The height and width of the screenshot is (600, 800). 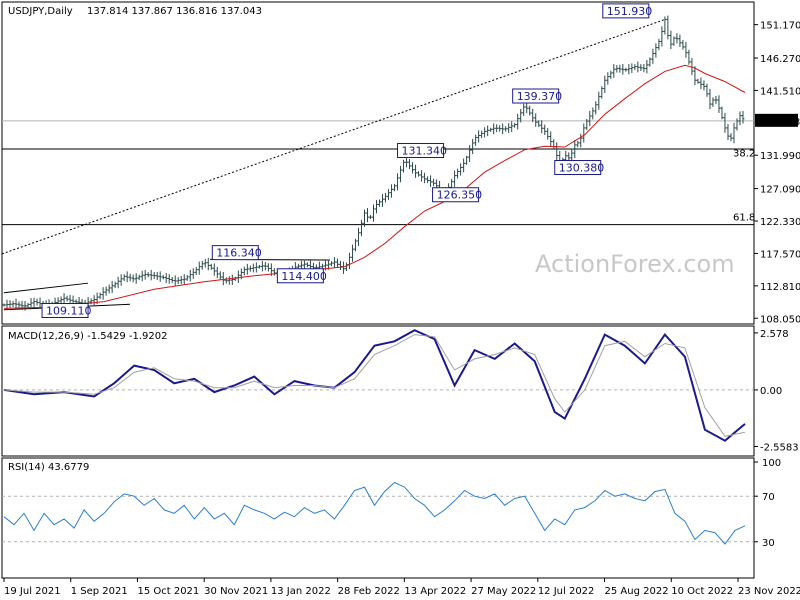 I want to click on price-ohlc-readout: 137.814 137.867 136.816 137.043, so click(x=174, y=11).